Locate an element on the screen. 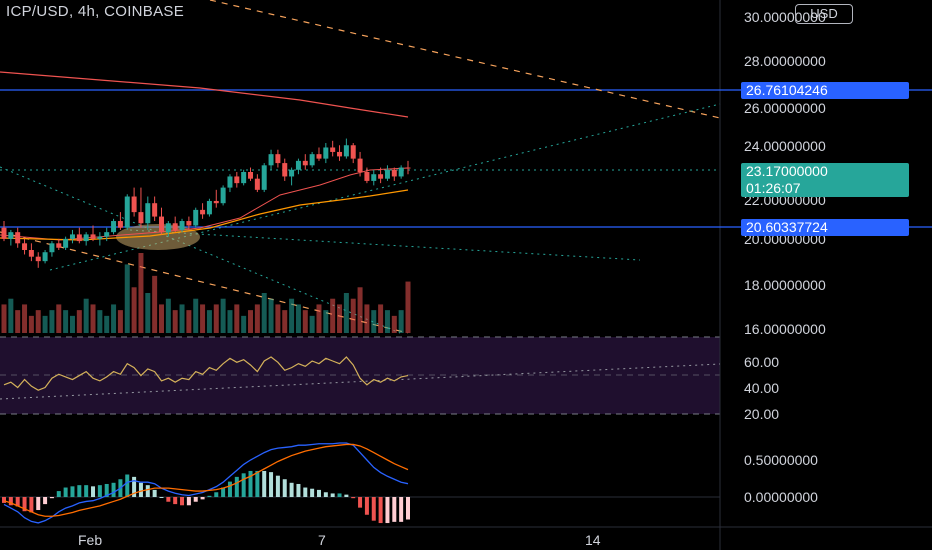 The height and width of the screenshot is (550, 932). candles is located at coordinates (206, 203).